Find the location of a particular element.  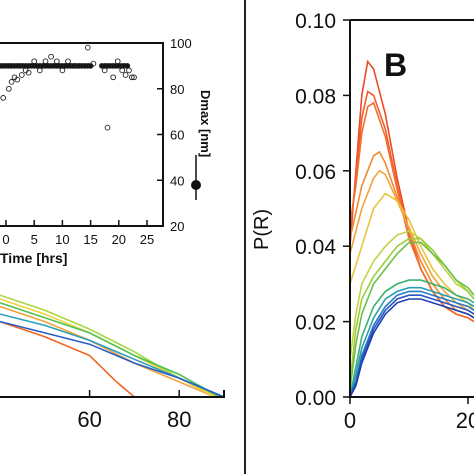

panel-a-x-axis is located at coordinates (112, 394).